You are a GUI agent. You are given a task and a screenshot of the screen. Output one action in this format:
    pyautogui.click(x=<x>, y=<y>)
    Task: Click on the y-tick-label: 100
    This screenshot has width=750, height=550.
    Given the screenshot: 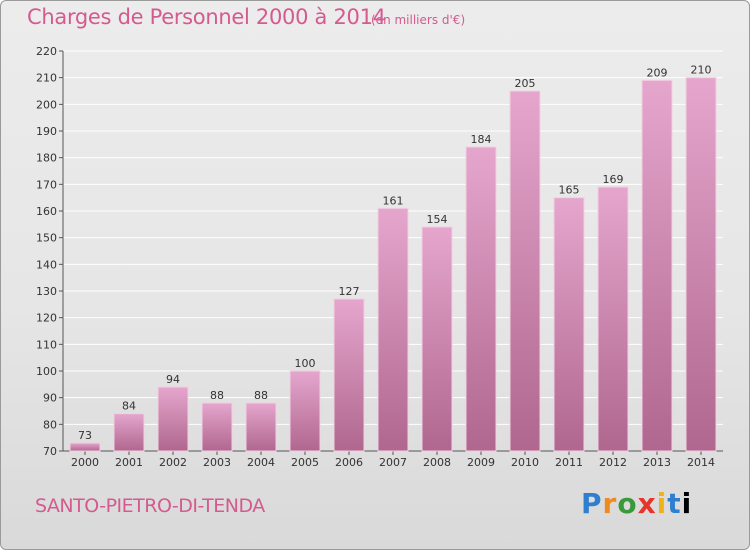 What is the action you would take?
    pyautogui.click(x=46, y=371)
    